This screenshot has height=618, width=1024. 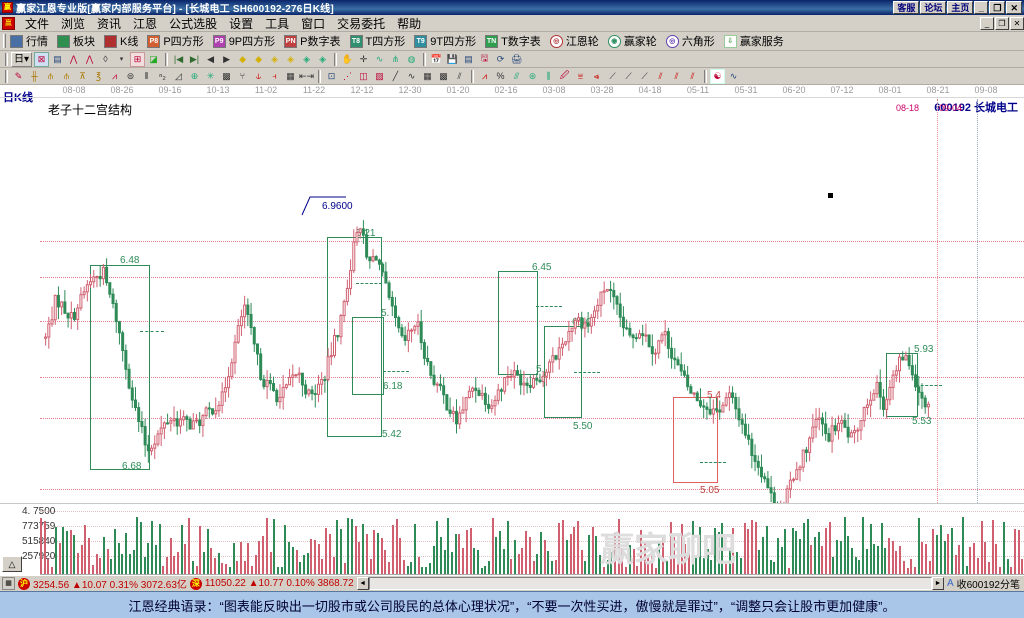 What do you see at coordinates (753, 41) in the screenshot?
I see `shortcut-winner-service: ⇩ 赢家服务` at bounding box center [753, 41].